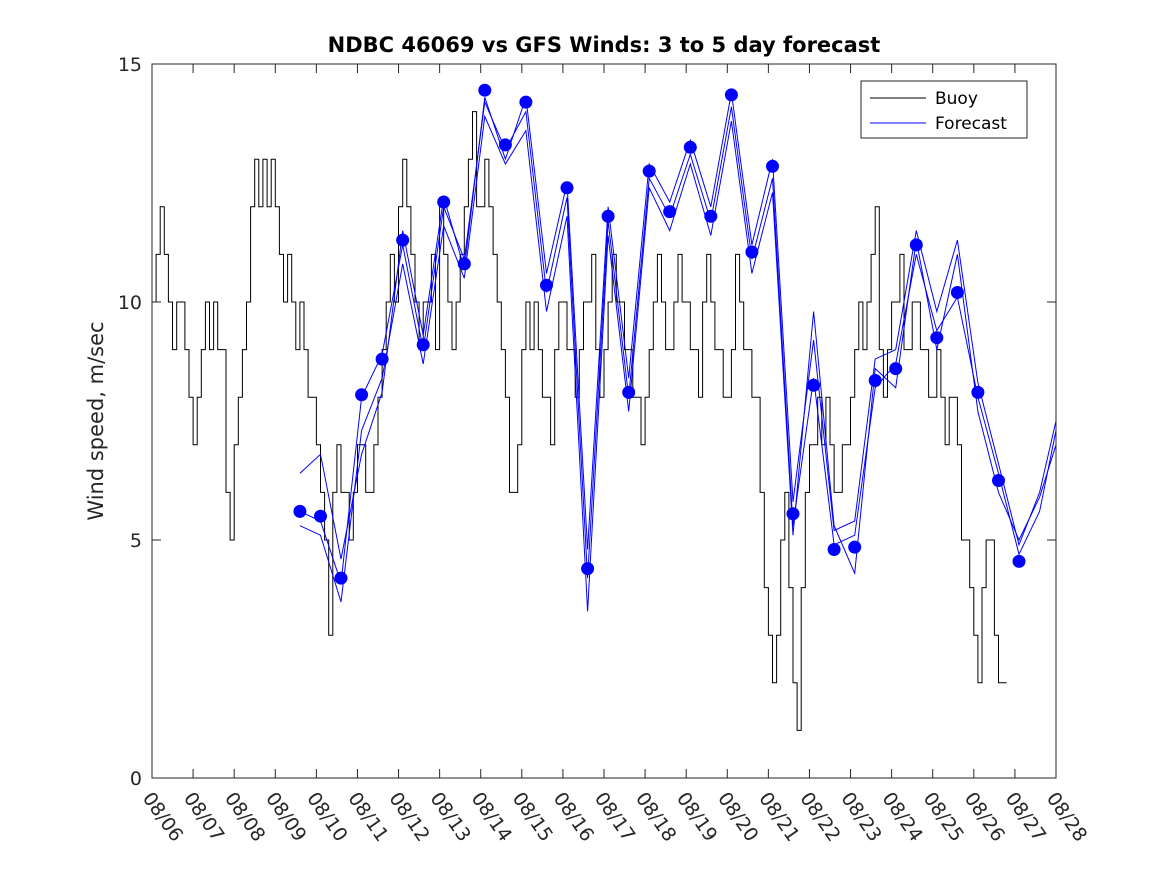 The width and height of the screenshot is (1167, 875). Describe the element at coordinates (130, 65) in the screenshot. I see `y-tick-label: 15` at that location.